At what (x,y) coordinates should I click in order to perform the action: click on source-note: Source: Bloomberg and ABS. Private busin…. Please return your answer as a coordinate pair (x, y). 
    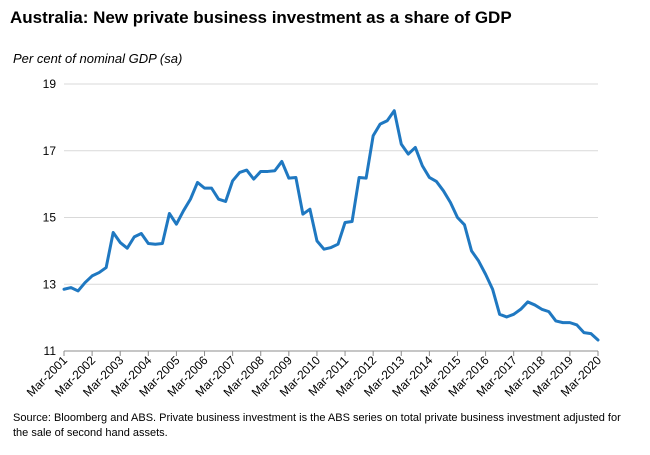
    Looking at the image, I should click on (317, 425).